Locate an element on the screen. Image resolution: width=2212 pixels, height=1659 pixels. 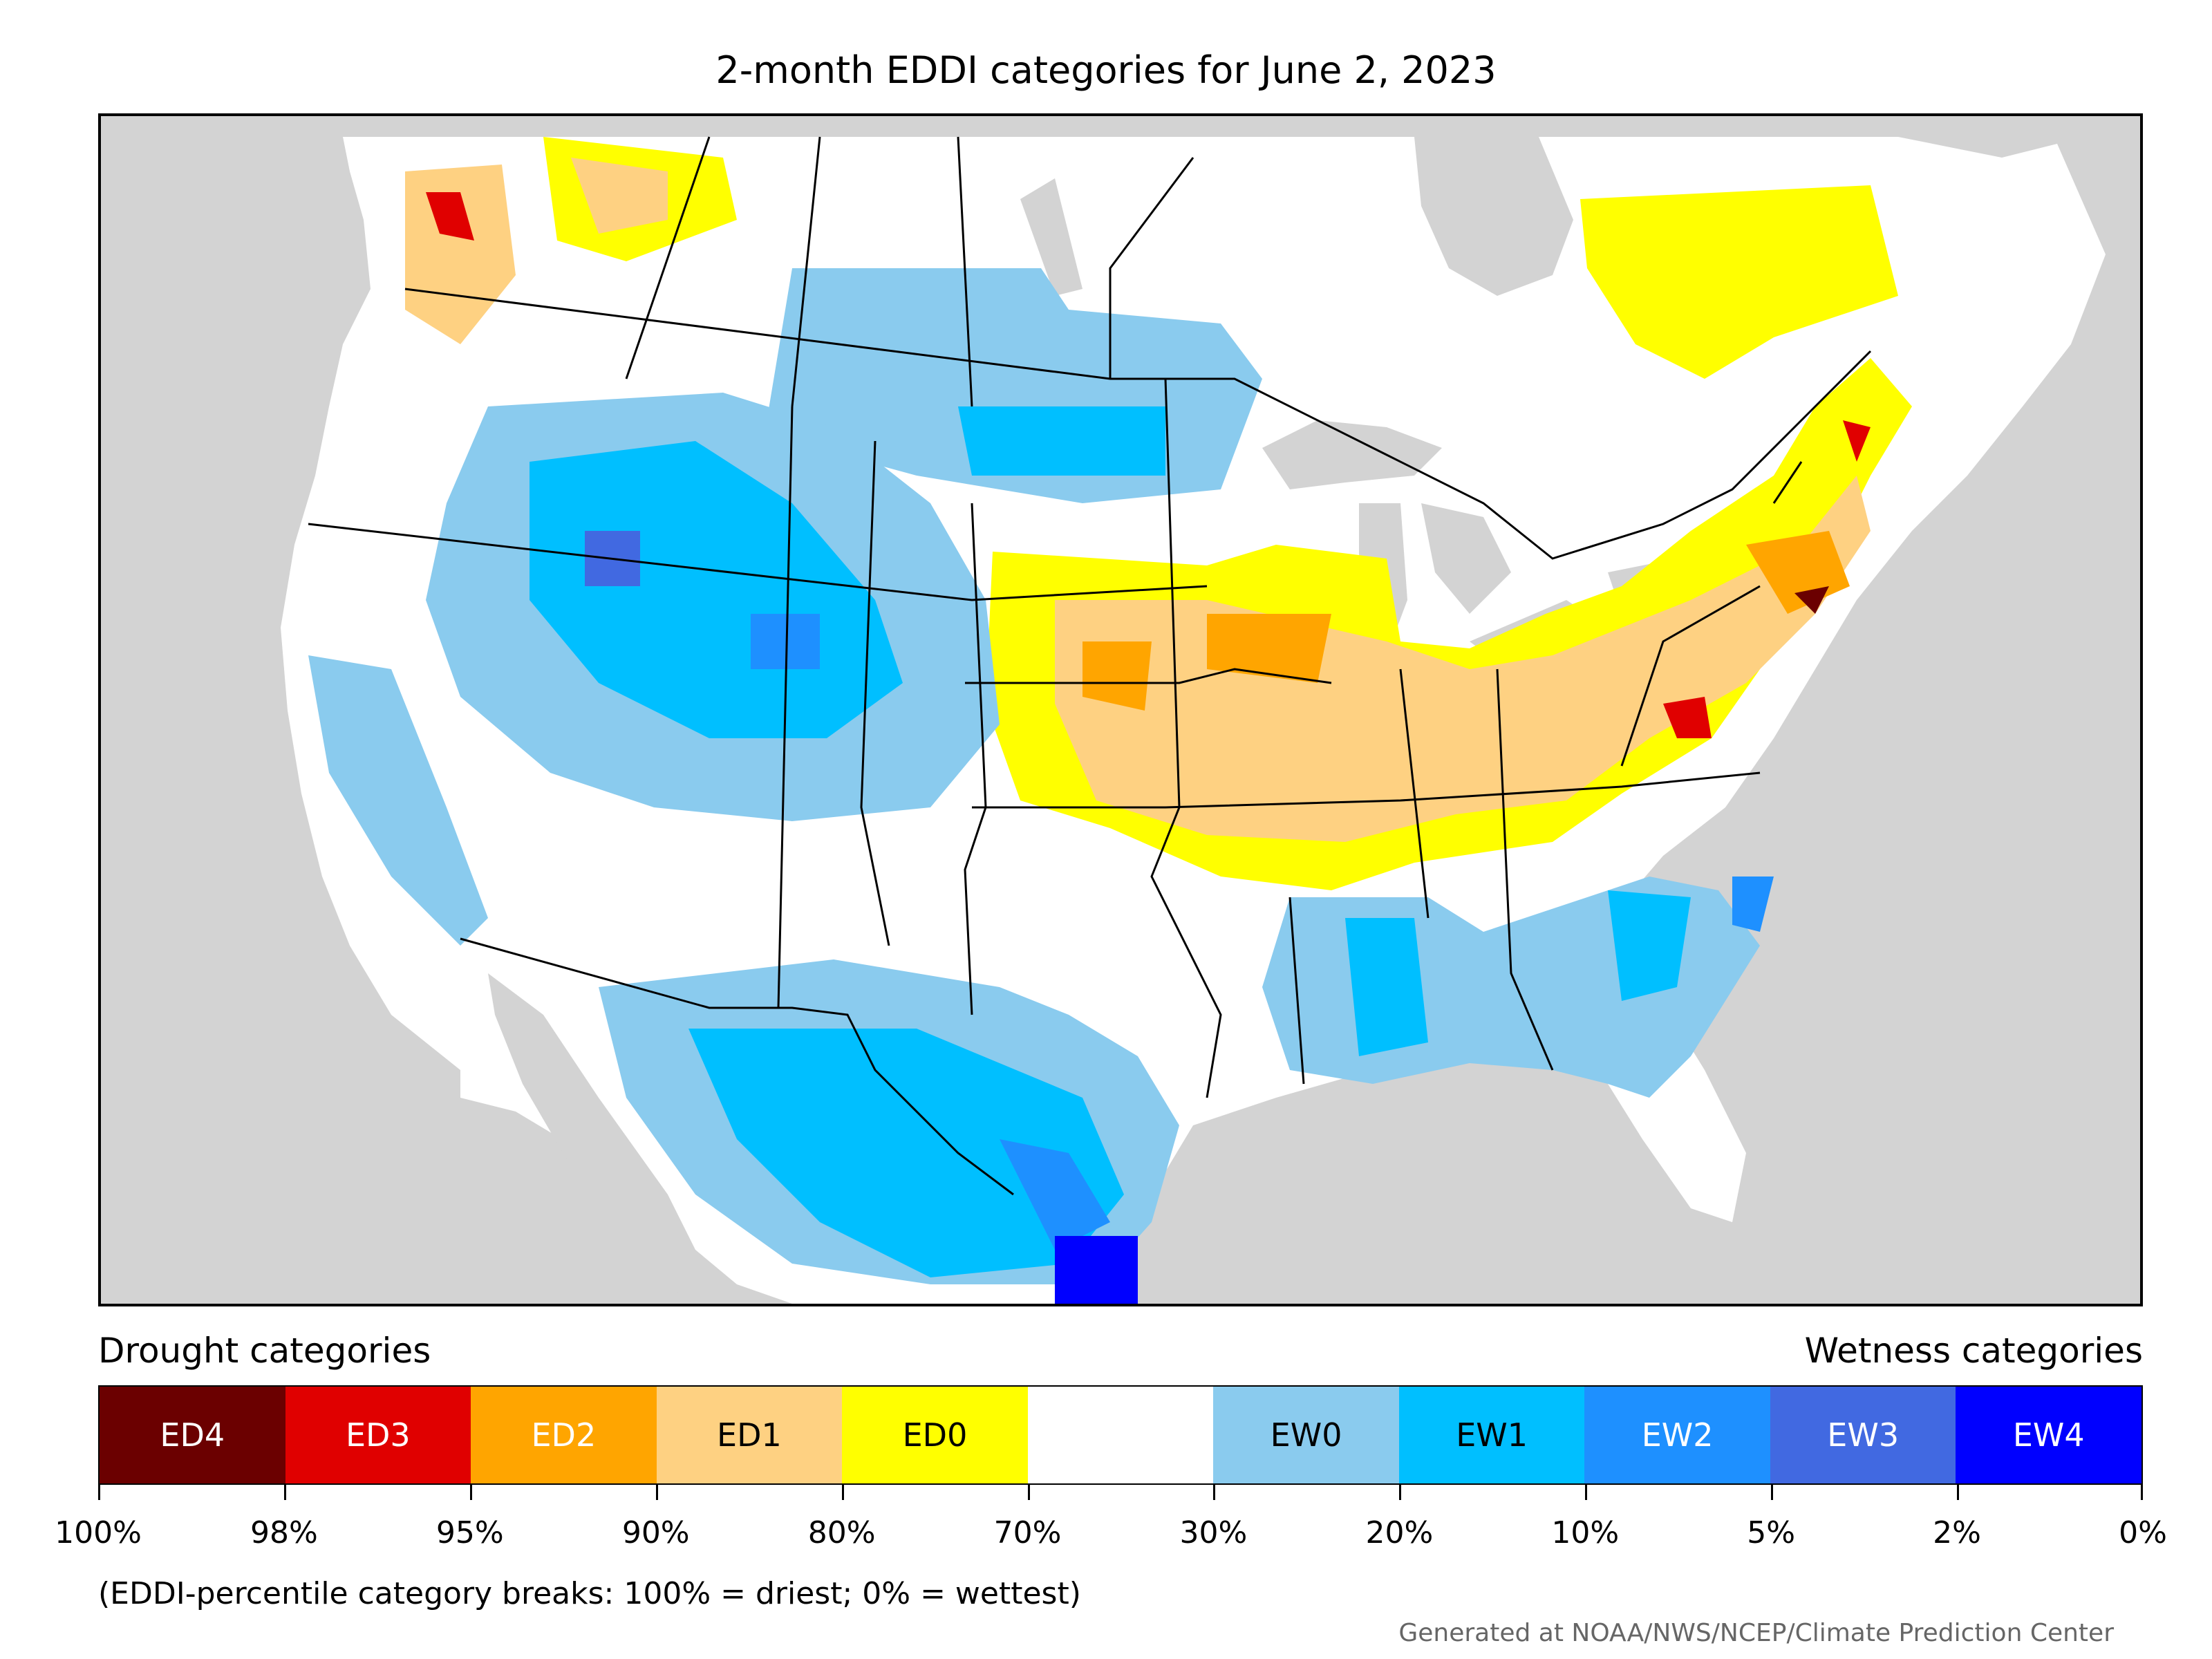
colorbar-tick-label: 90% is located at coordinates (656, 1532).